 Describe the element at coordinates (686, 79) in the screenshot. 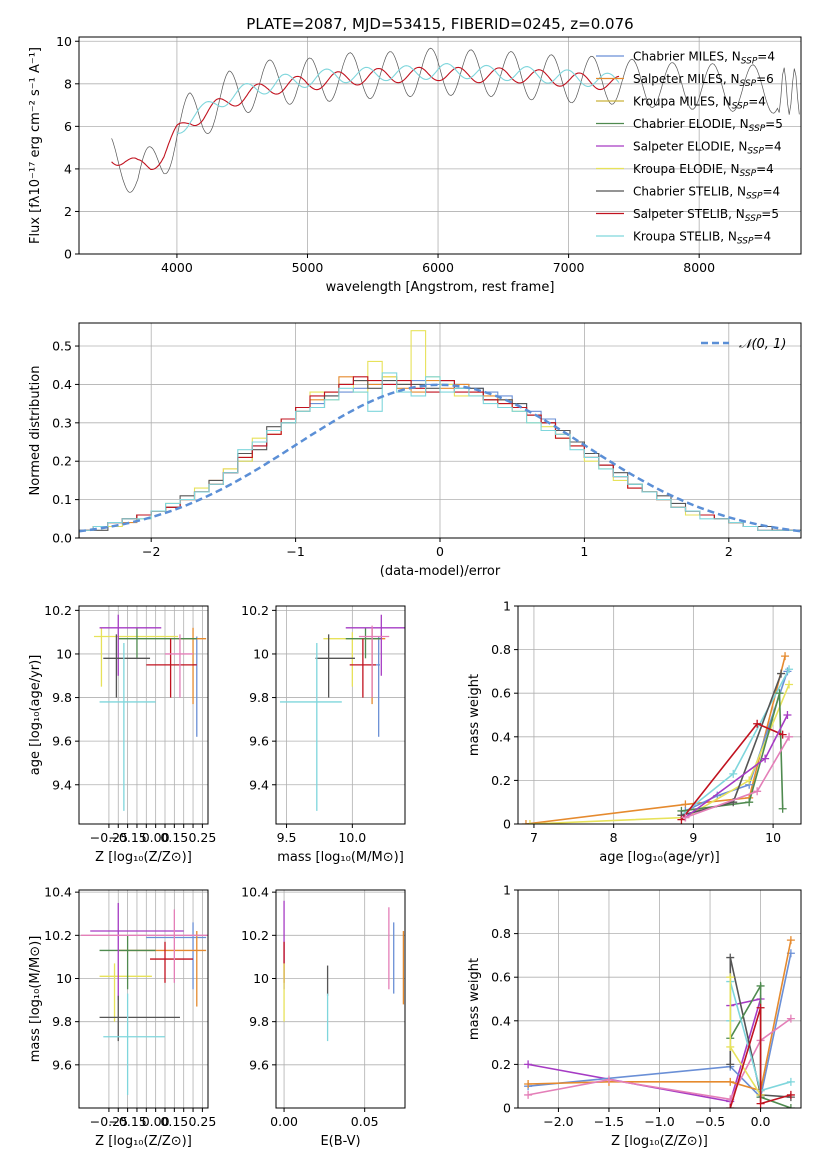

I see `legend-label-main: Salpeter MILES, N` at that location.